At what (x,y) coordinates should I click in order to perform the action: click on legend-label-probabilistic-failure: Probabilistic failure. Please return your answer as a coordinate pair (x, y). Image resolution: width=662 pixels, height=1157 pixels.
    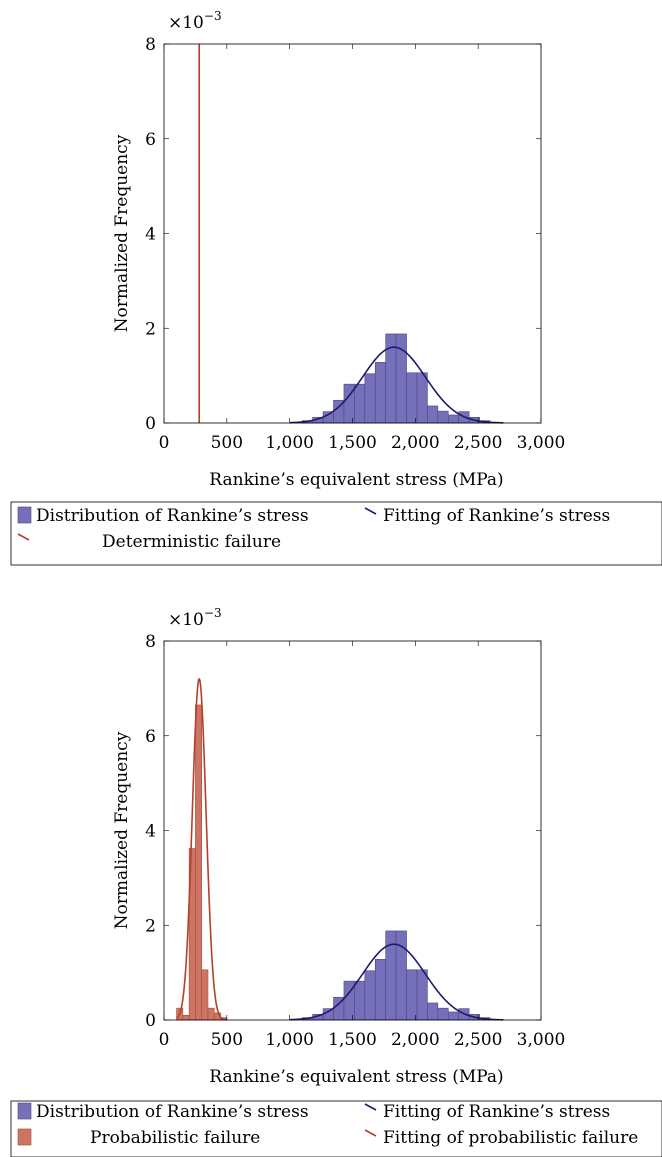
    Looking at the image, I should click on (175, 1138).